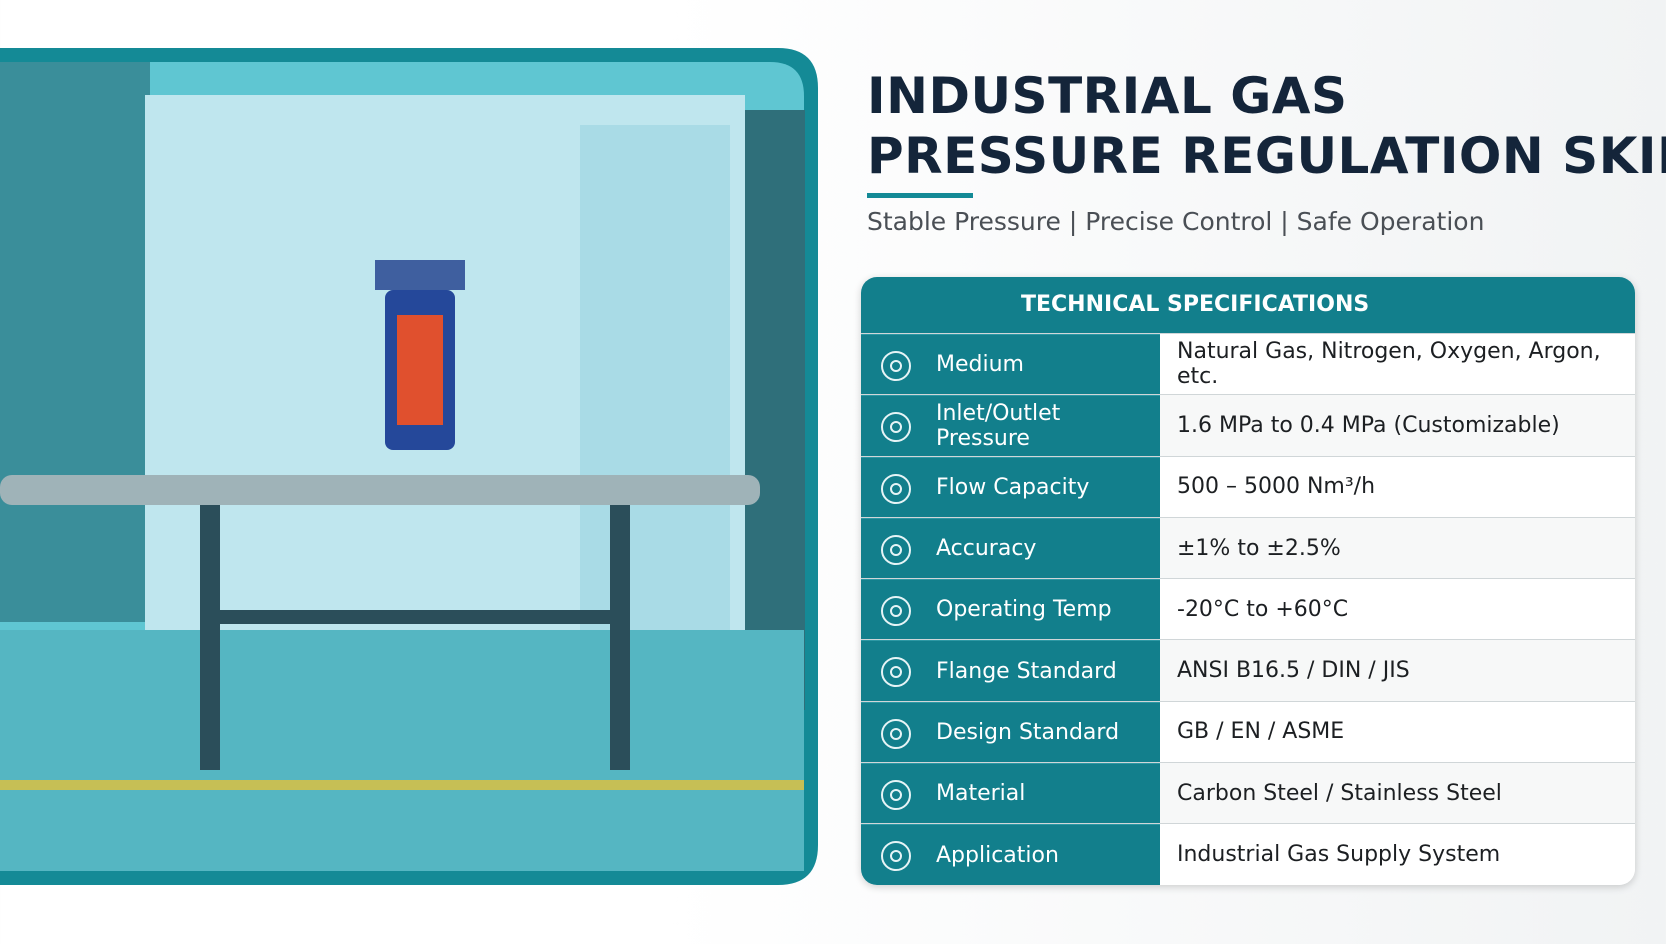 The height and width of the screenshot is (944, 1666). What do you see at coordinates (1107, 96) in the screenshot?
I see `title-line: INDUSTRIAL GAS` at bounding box center [1107, 96].